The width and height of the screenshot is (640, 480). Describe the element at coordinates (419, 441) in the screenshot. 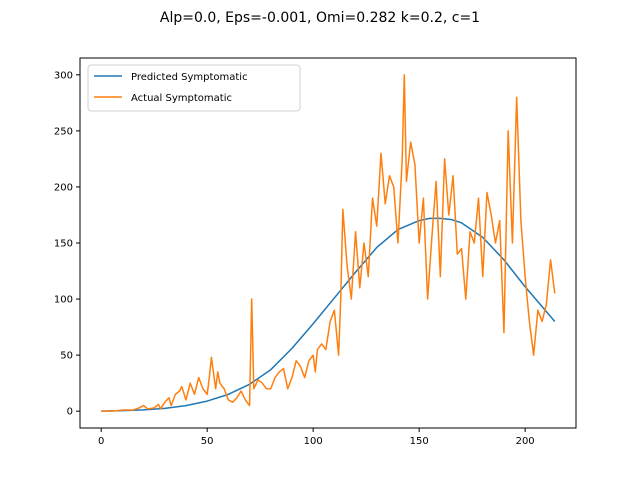

I see `x-tick-label: 150` at that location.